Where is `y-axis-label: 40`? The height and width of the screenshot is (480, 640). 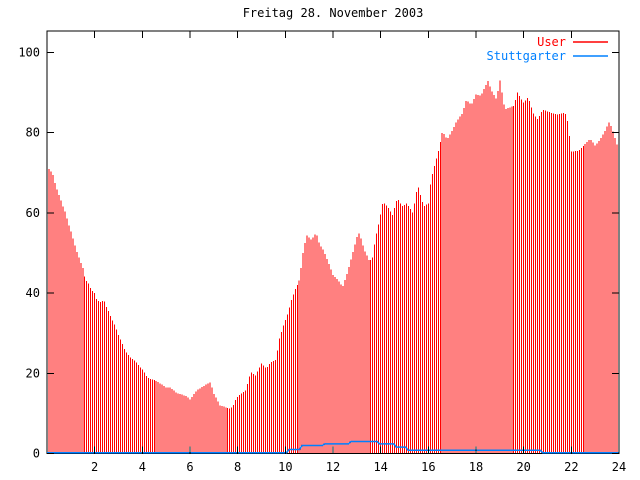 y-axis-label: 40 is located at coordinates (33, 293).